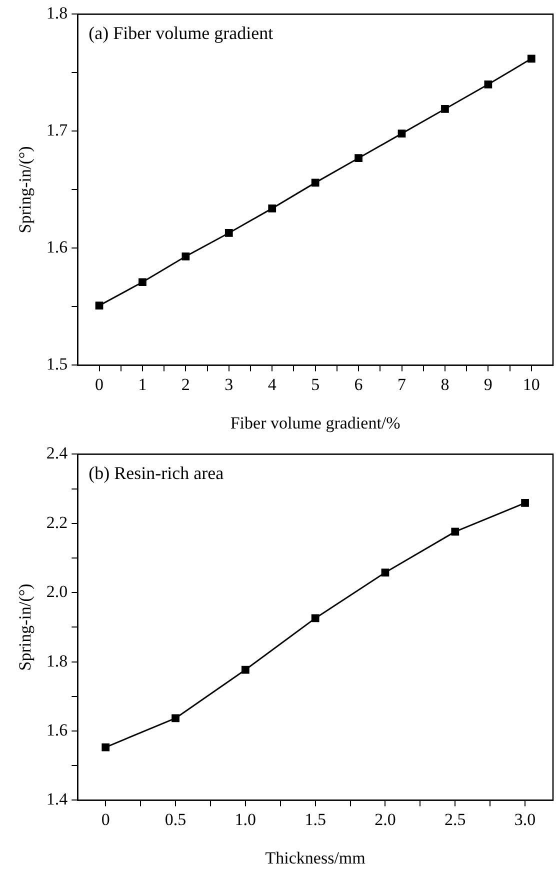 This screenshot has height=875, width=559. I want to click on x-tick-label: 7, so click(402, 384).